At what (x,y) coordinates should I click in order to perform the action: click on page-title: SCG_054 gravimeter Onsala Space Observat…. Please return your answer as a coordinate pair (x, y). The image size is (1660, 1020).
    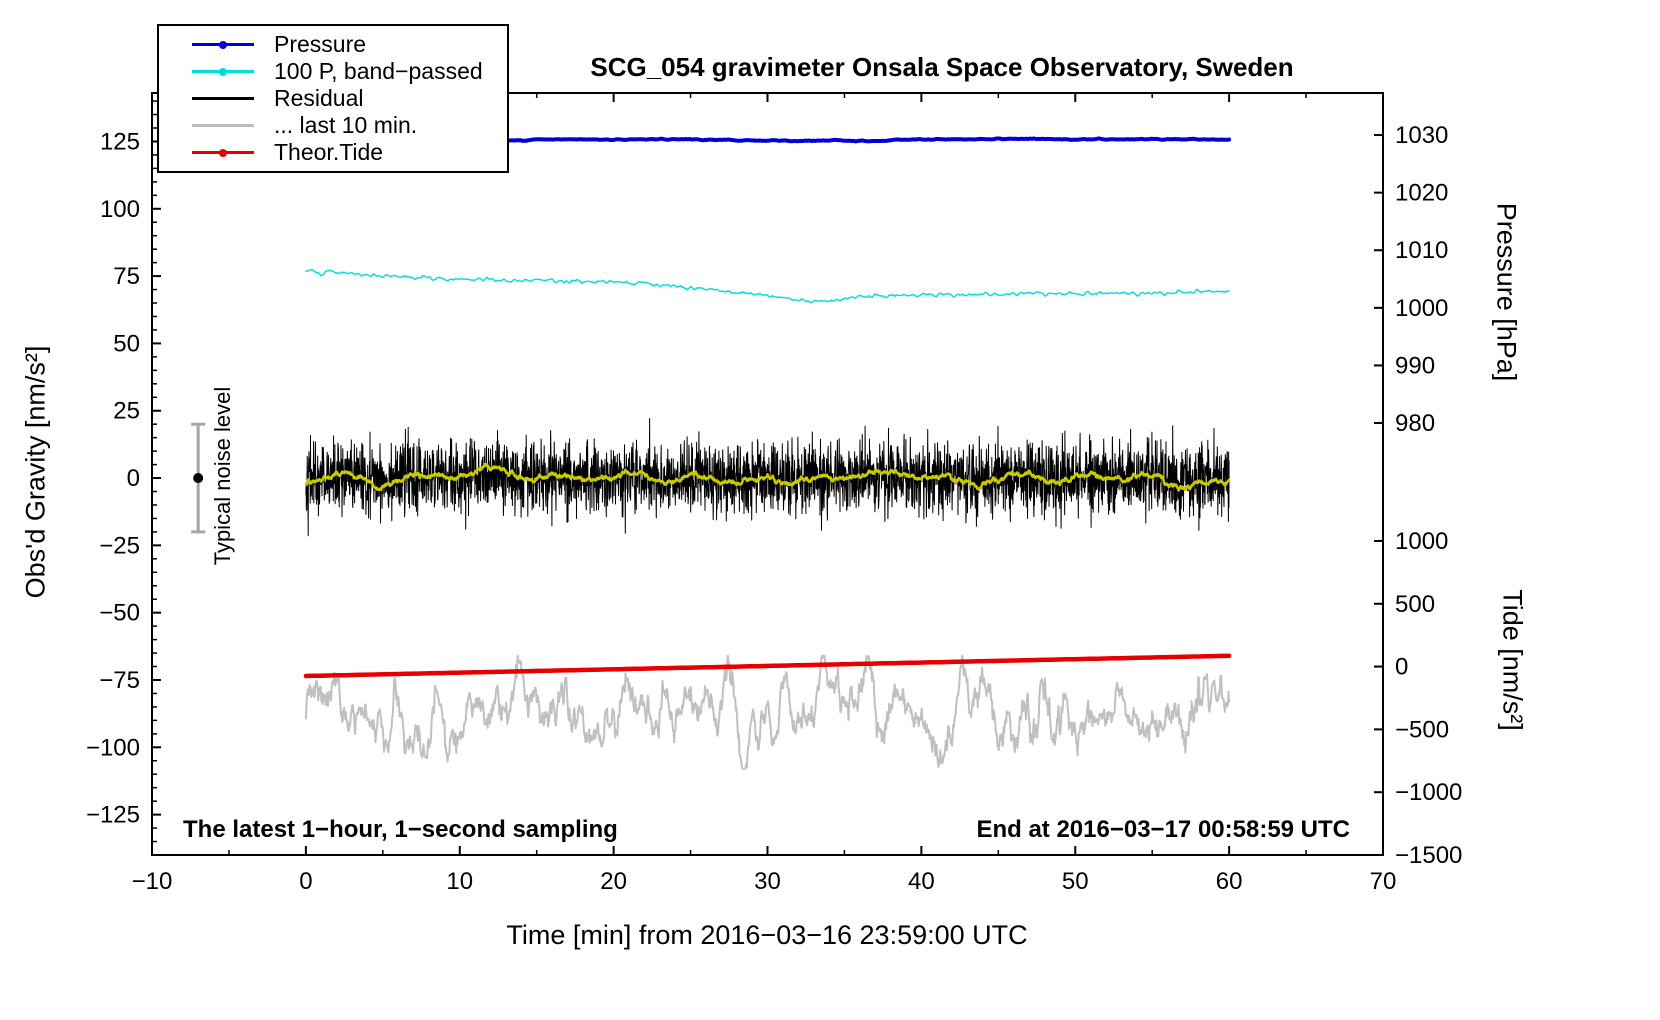
    Looking at the image, I should click on (942, 67).